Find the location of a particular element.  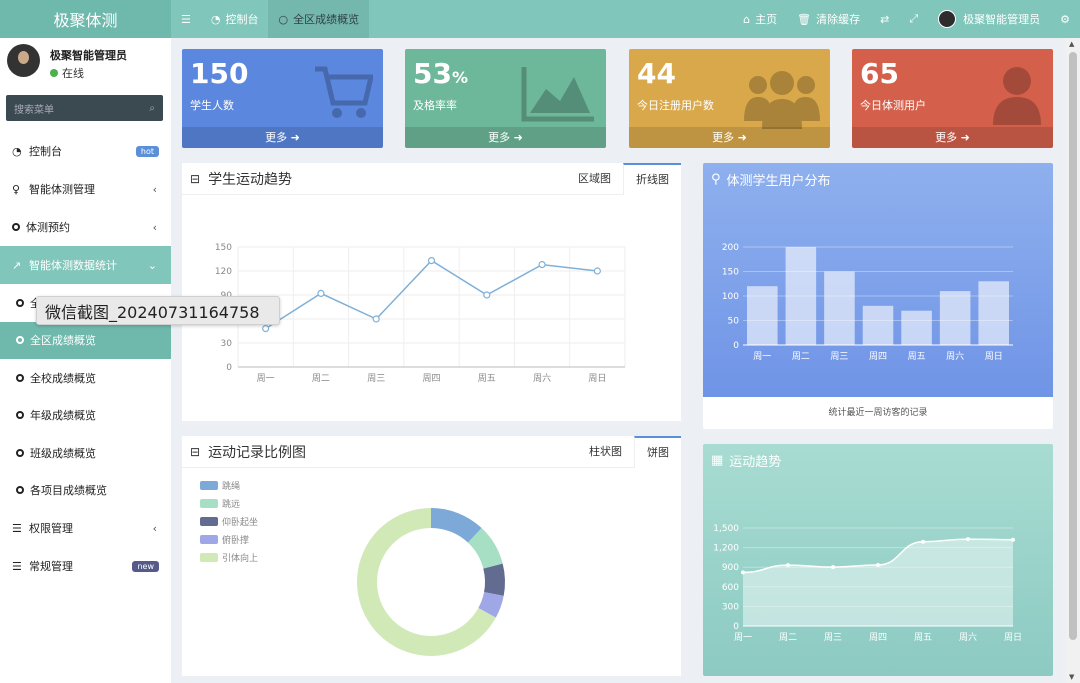

y-tick-label: 120 is located at coordinates (223, 272).